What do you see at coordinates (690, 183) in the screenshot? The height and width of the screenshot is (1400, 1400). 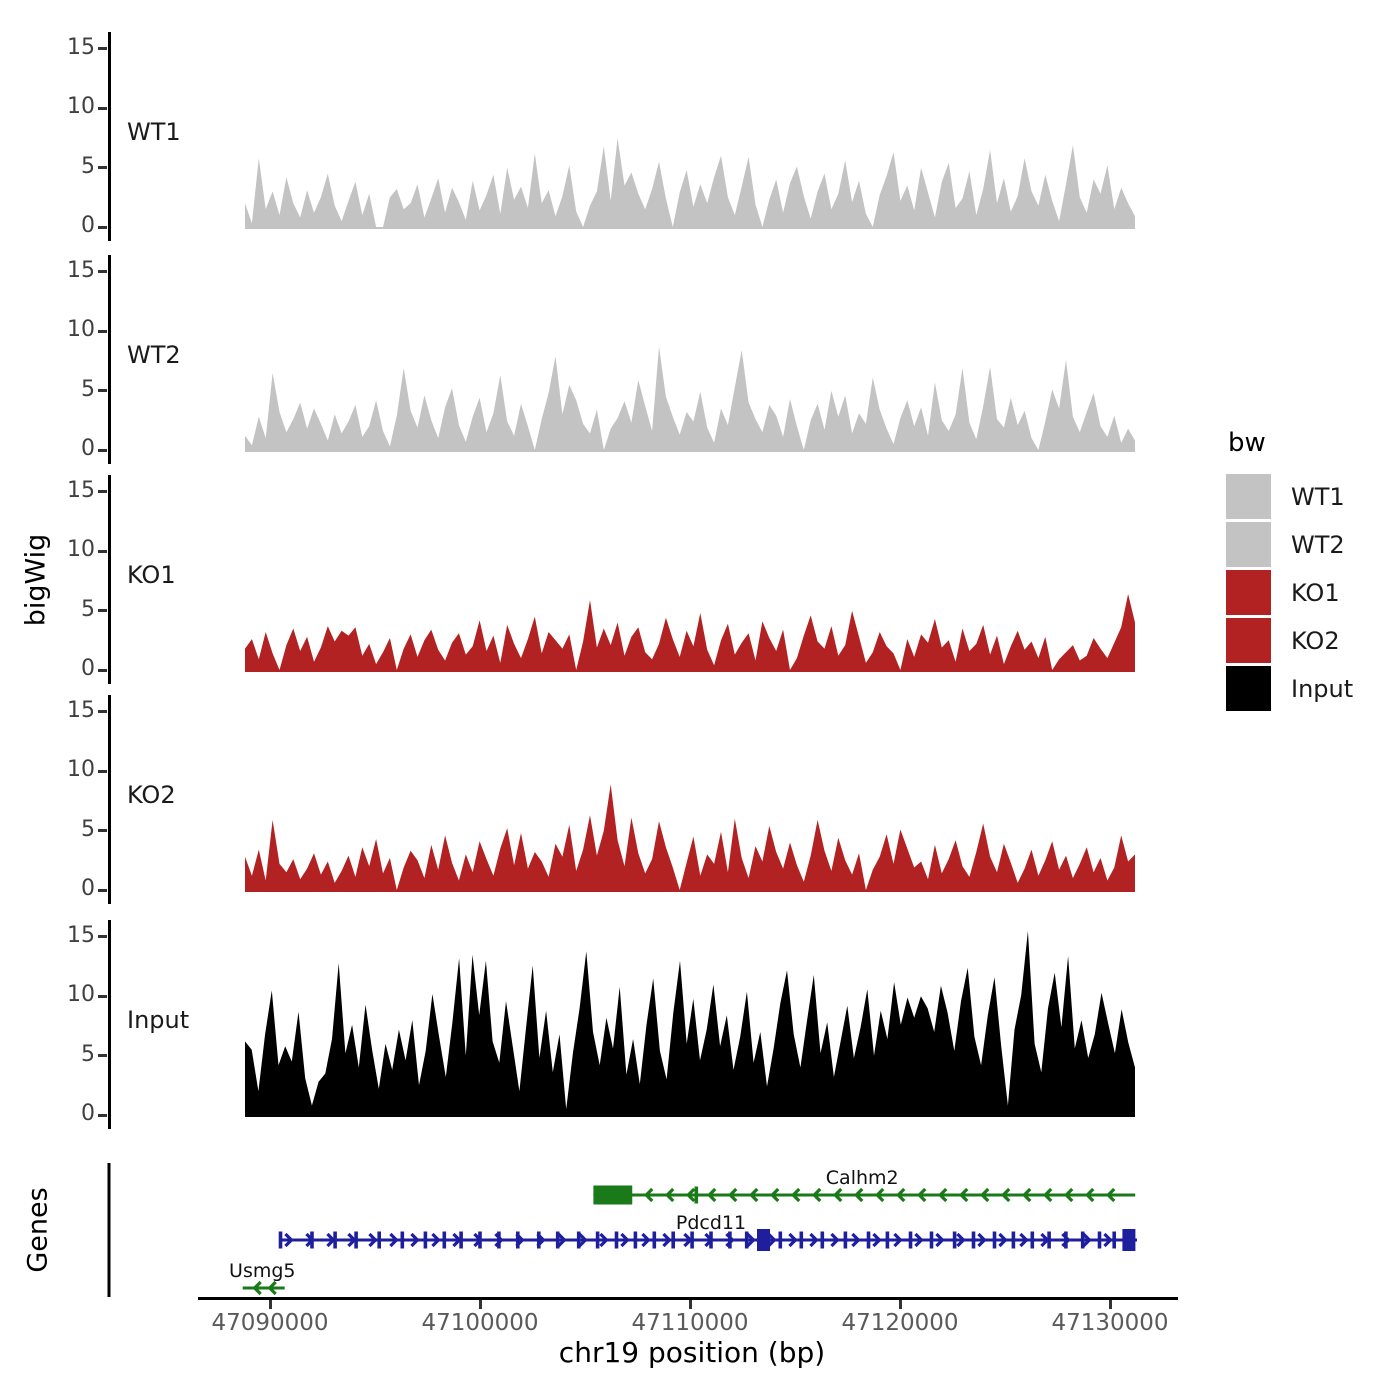 I see `coverage-area-wt1` at bounding box center [690, 183].